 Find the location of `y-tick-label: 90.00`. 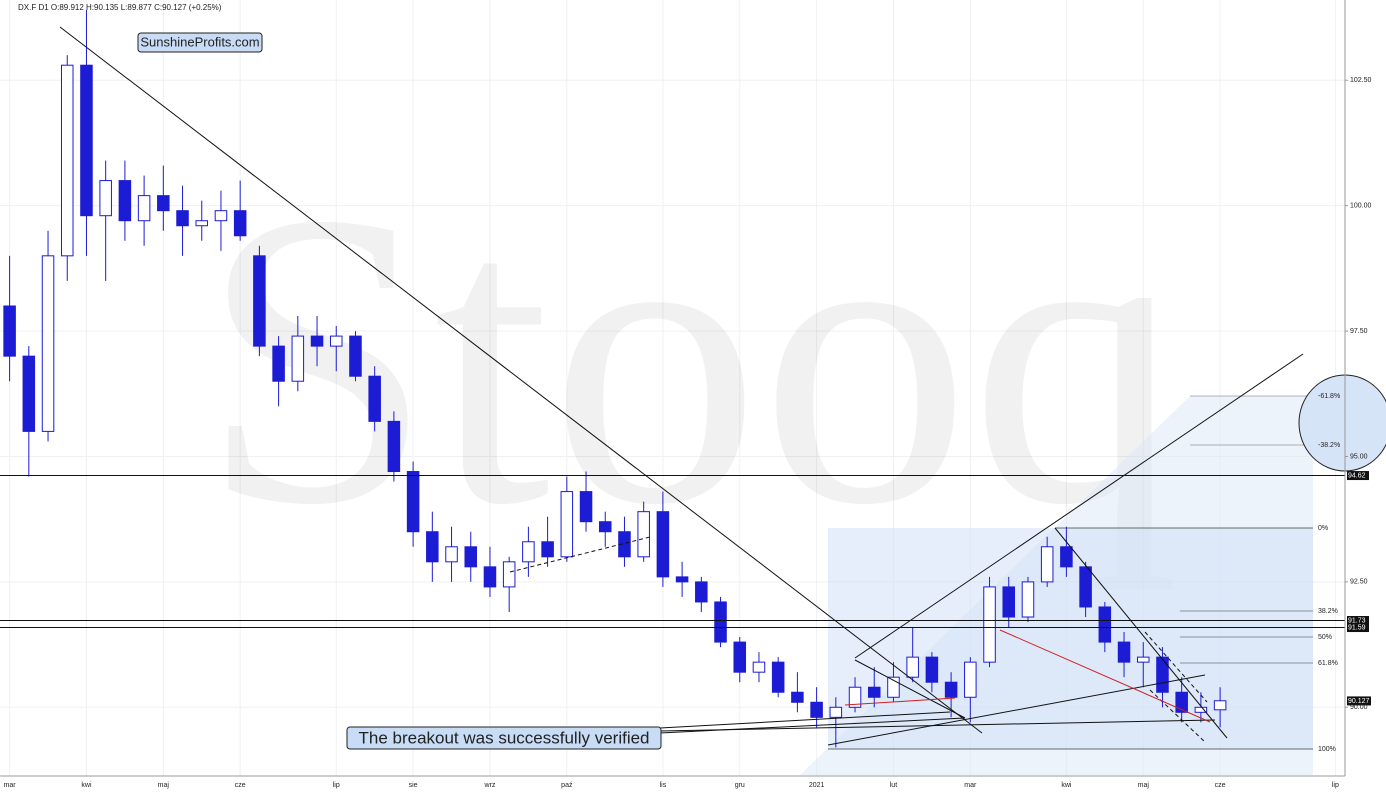

y-tick-label: 90.00 is located at coordinates (1359, 707).